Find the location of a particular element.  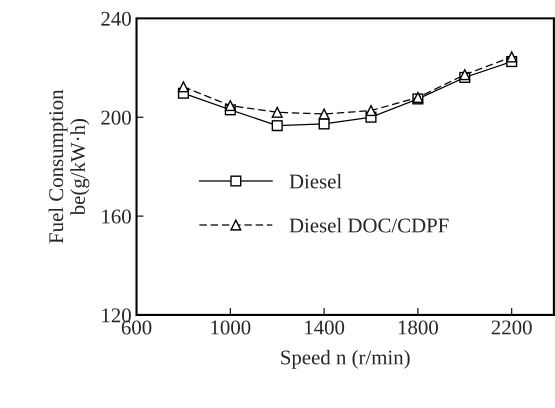

x-tick-label: 600 is located at coordinates (137, 327).